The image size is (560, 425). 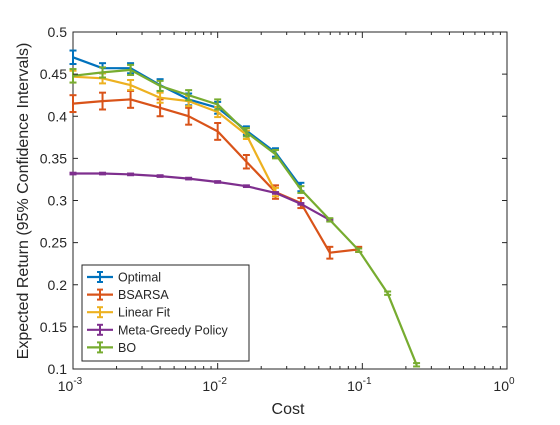 What do you see at coordinates (53, 327) in the screenshot?
I see `y-tick-label: 0.15` at bounding box center [53, 327].